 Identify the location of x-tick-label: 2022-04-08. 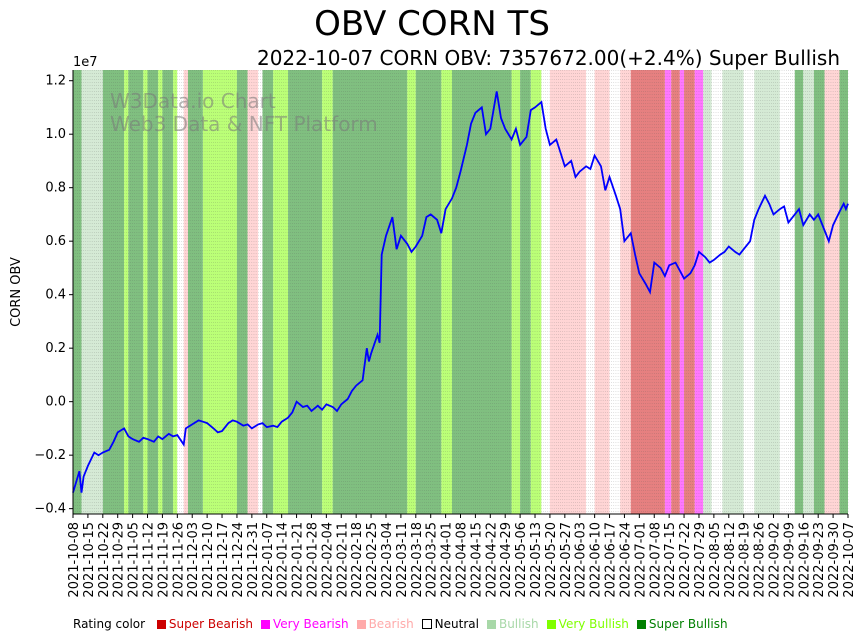
(462, 560).